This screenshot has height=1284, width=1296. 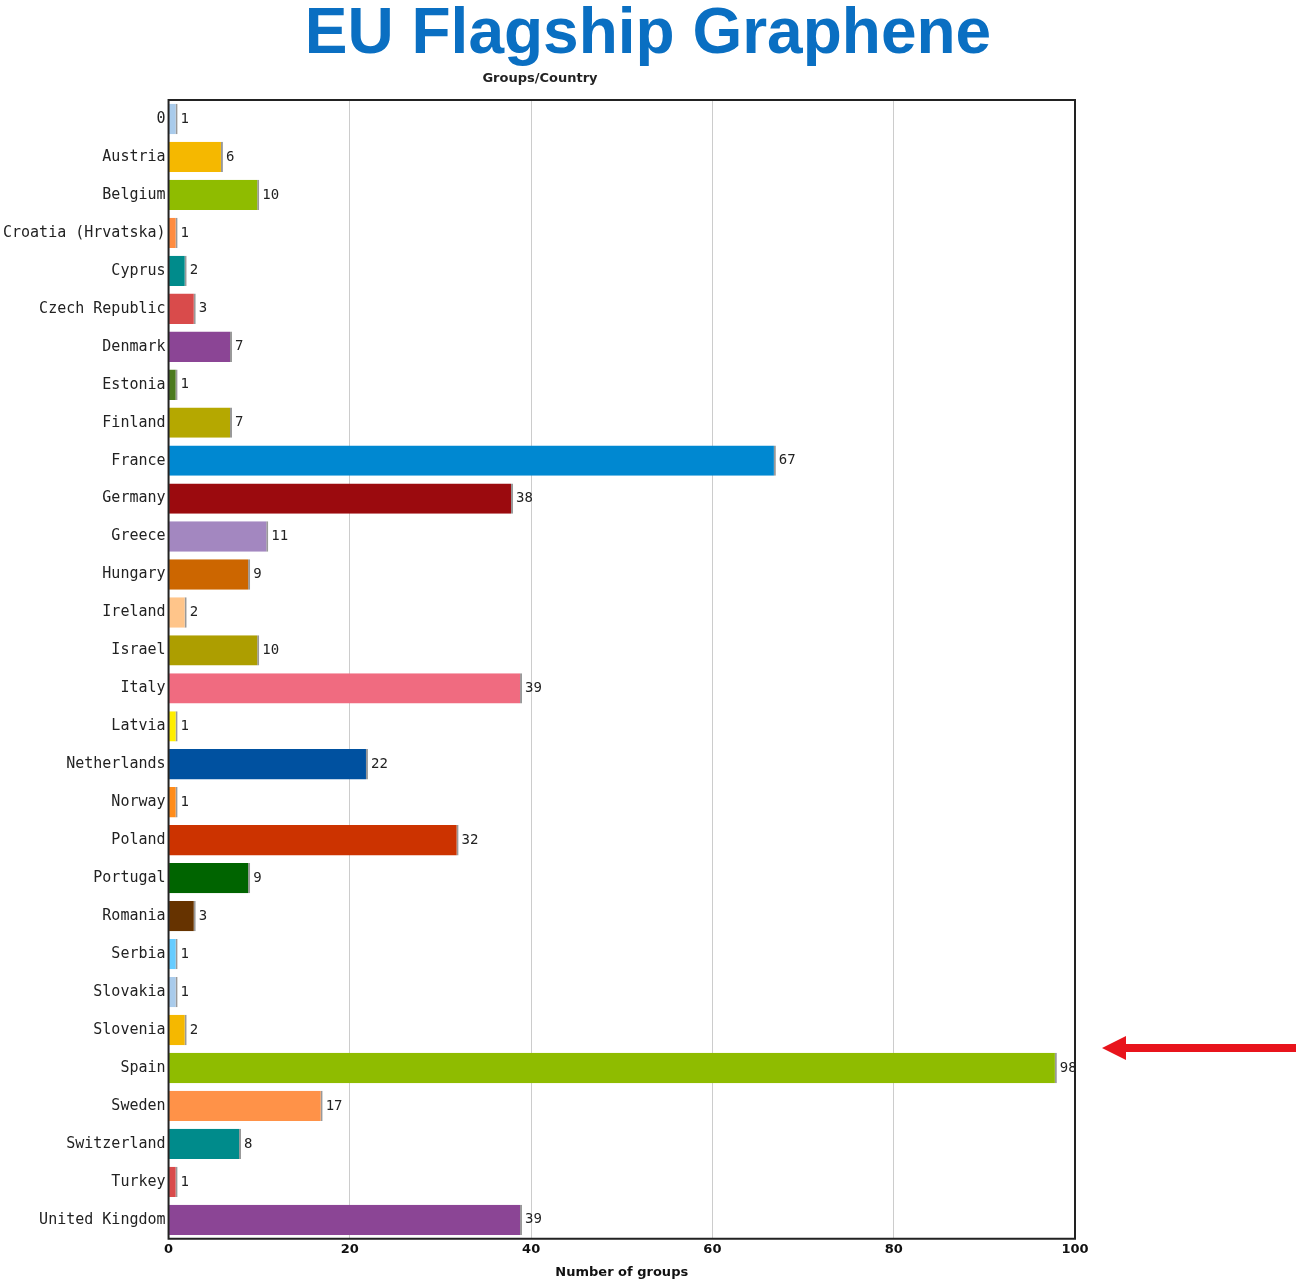 What do you see at coordinates (134, 915) in the screenshot?
I see `y-tick-label: Romania` at bounding box center [134, 915].